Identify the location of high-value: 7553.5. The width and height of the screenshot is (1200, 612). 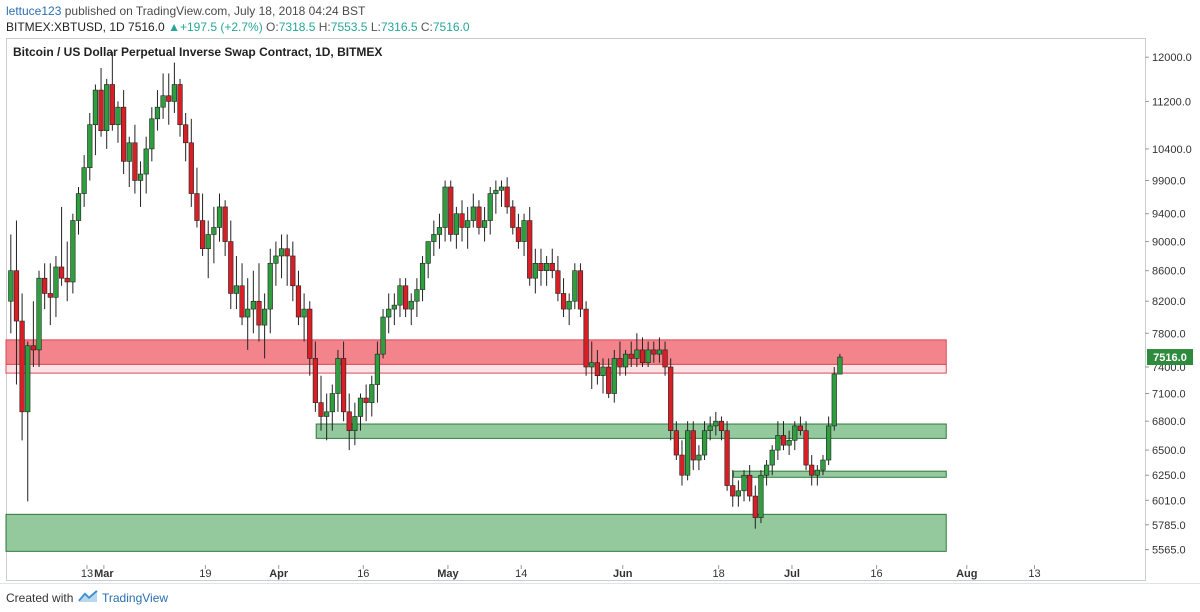
(349, 27).